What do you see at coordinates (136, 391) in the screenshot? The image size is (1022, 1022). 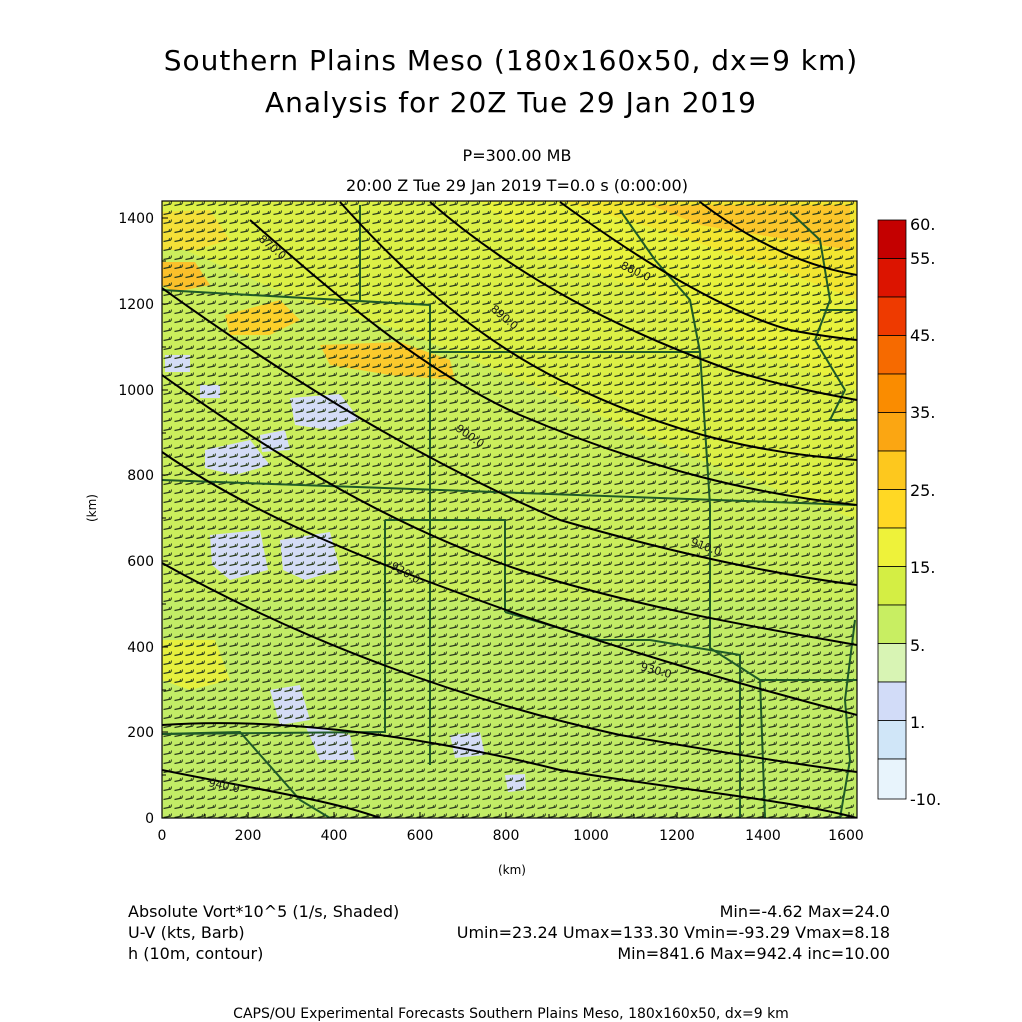 I see `y-tick-label: 1000` at bounding box center [136, 391].